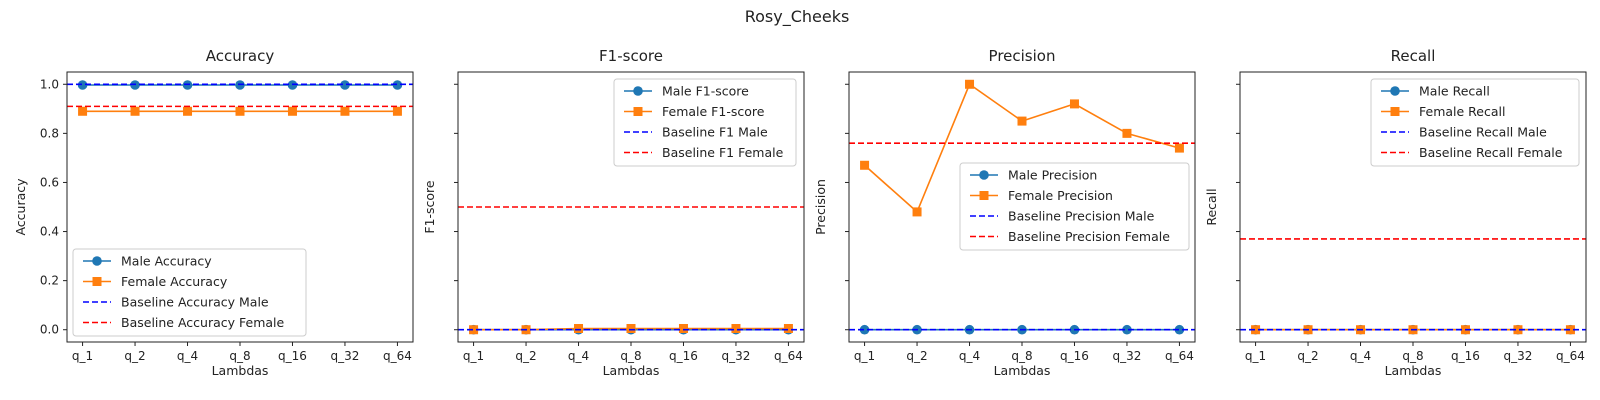 The width and height of the screenshot is (1600, 400). What do you see at coordinates (49, 330) in the screenshot?
I see `y-tick-label: 0.0` at bounding box center [49, 330].